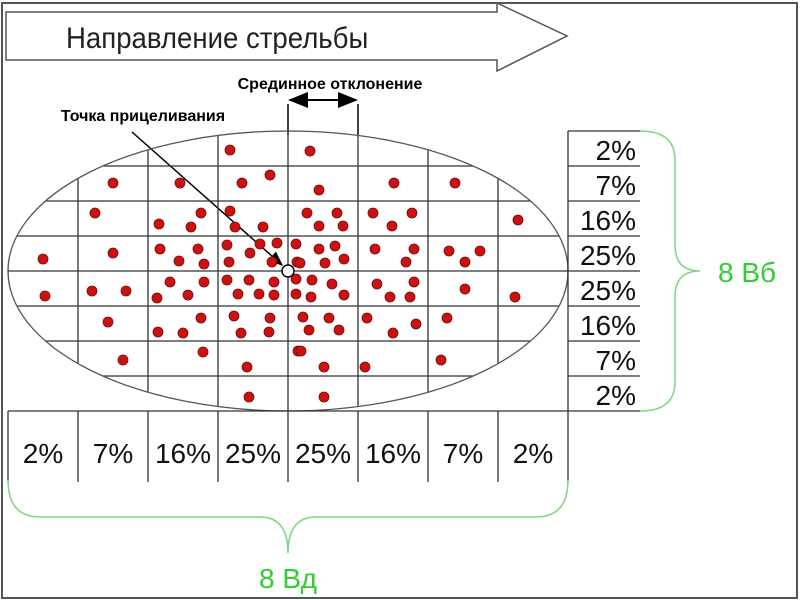 This screenshot has width=800, height=600. I want to click on horizontal-percent-table: 2% 7% 16% 25% 25% 16% 7% 2%, so click(288, 446).